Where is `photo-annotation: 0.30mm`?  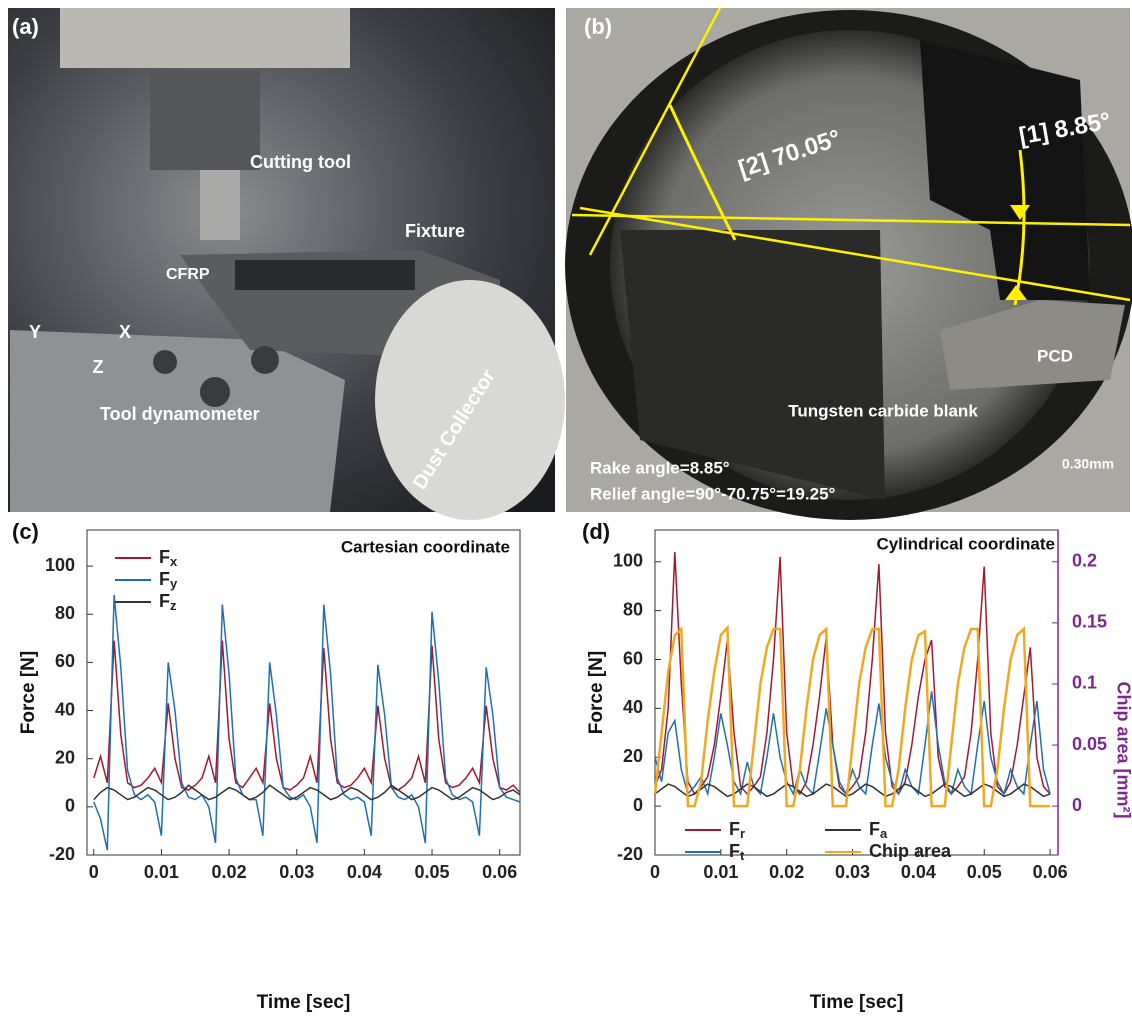 photo-annotation: 0.30mm is located at coordinates (1088, 464).